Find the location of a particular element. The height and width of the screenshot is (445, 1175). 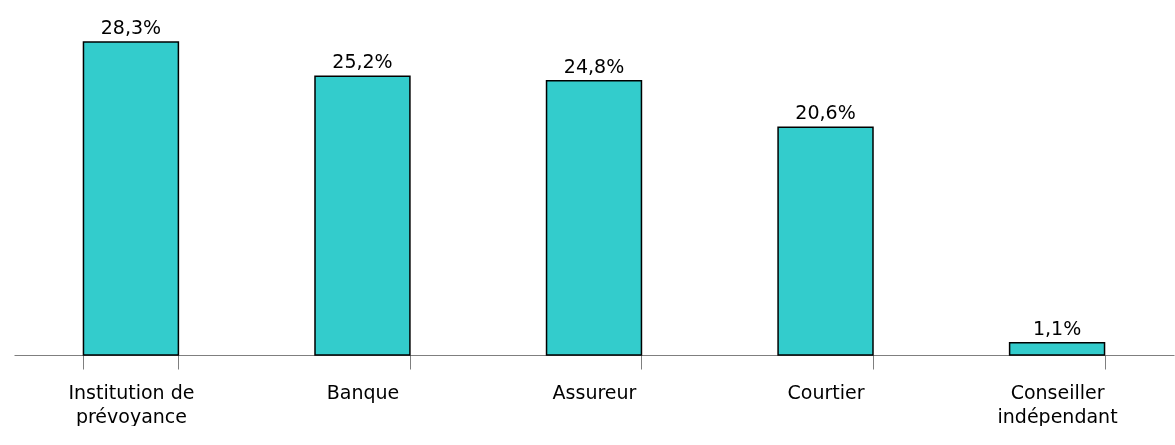

data-label: 1,1% is located at coordinates (1057, 327).